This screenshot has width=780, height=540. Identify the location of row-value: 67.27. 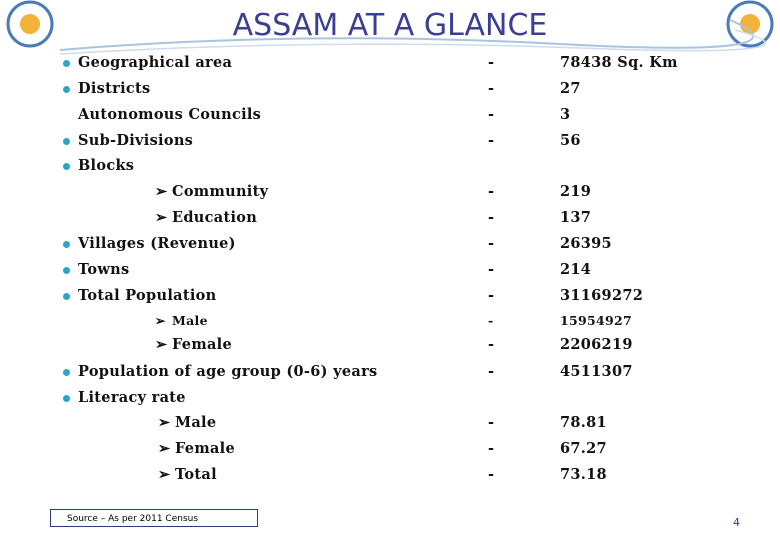
(583, 448).